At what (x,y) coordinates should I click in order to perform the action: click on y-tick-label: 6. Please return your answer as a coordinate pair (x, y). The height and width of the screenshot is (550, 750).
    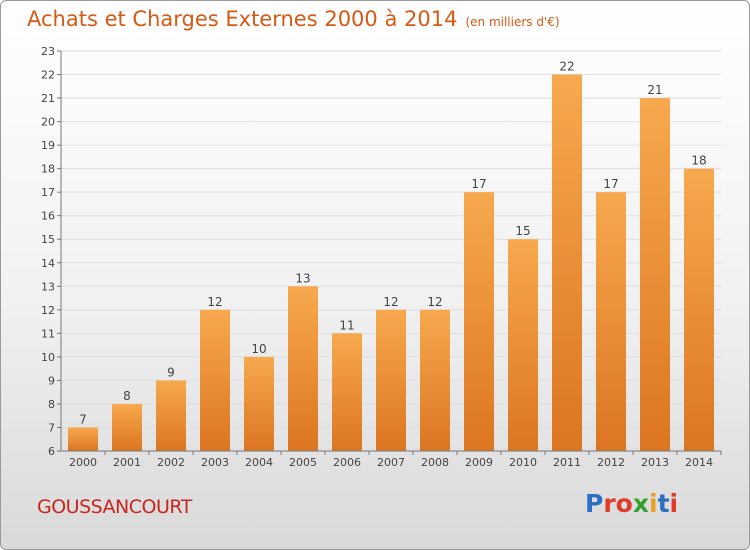
    Looking at the image, I should click on (51, 451).